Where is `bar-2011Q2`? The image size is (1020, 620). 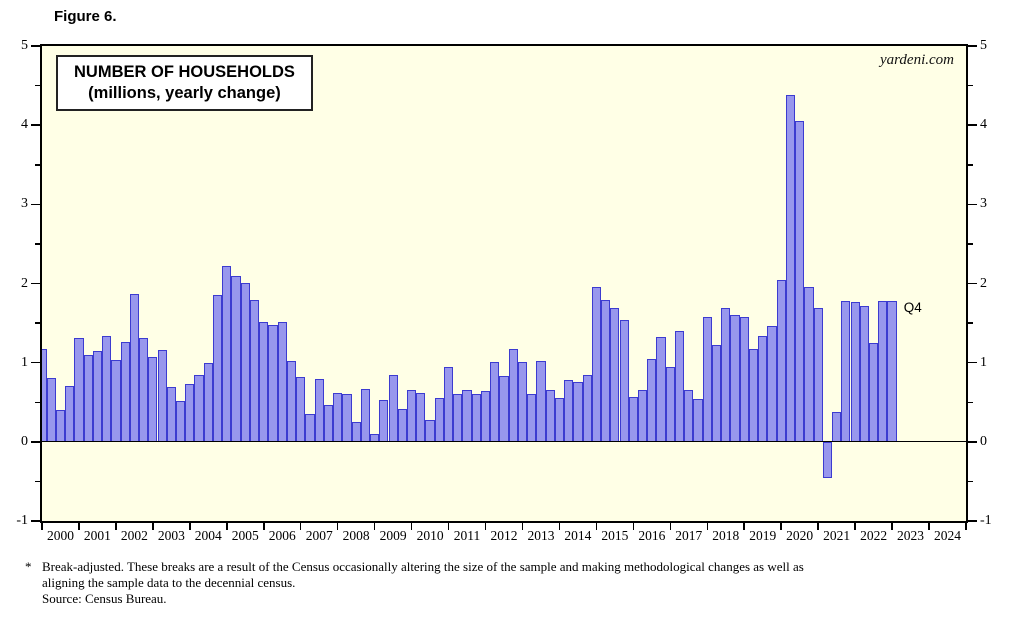 bar-2011Q2 is located at coordinates (467, 415).